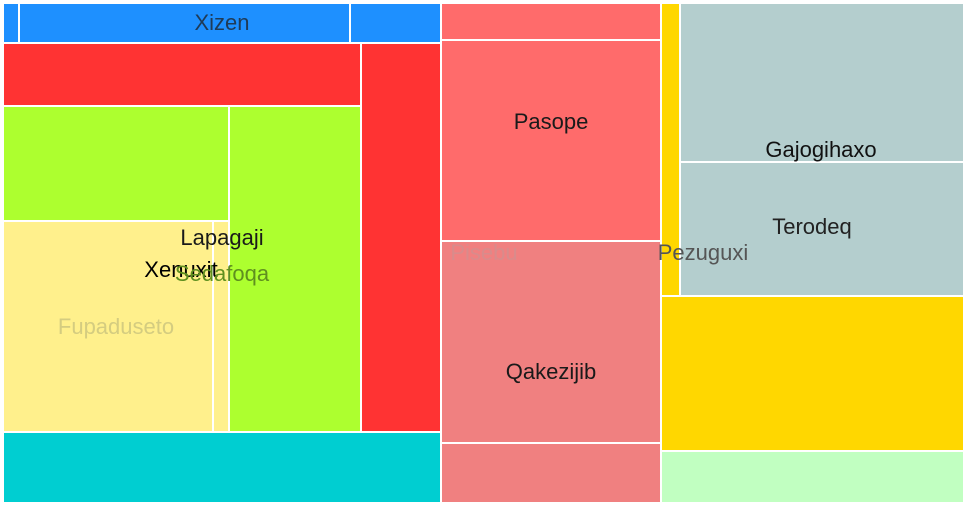 The width and height of the screenshot is (967, 506). I want to click on treemap-cell-xizen-part1, so click(184, 23).